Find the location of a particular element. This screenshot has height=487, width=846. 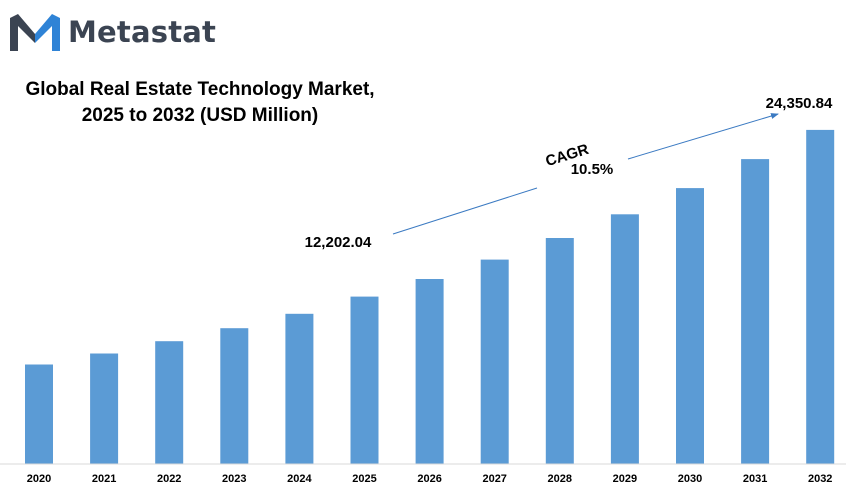

bar-2022 is located at coordinates (169, 402).